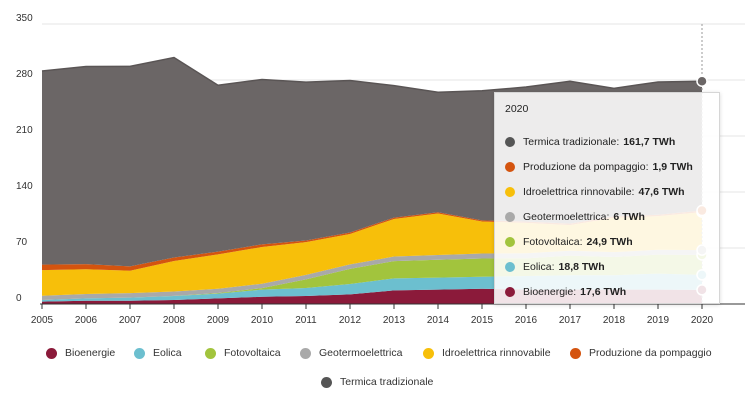 The height and width of the screenshot is (407, 750). What do you see at coordinates (517, 109) in the screenshot?
I see `tooltip-title: 2020` at bounding box center [517, 109].